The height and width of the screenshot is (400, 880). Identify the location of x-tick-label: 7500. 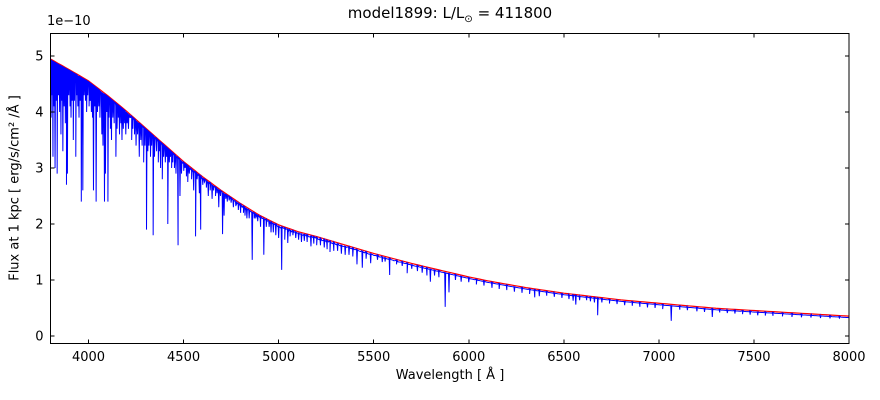
(753, 357).